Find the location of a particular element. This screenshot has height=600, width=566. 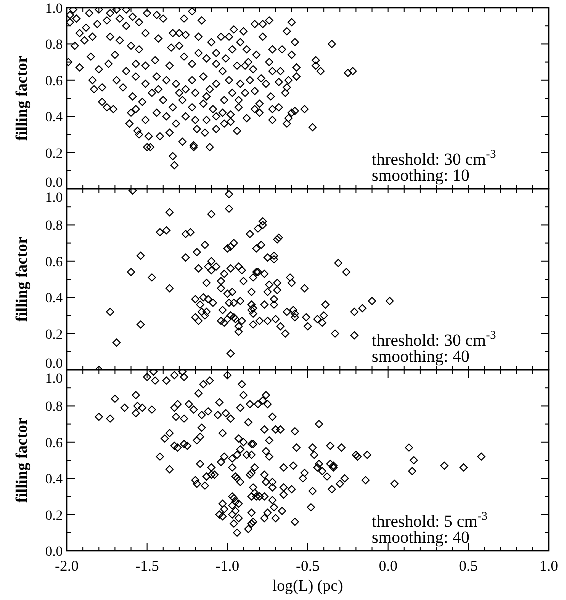

x-tick-label: 0.5 is located at coordinates (468, 567).